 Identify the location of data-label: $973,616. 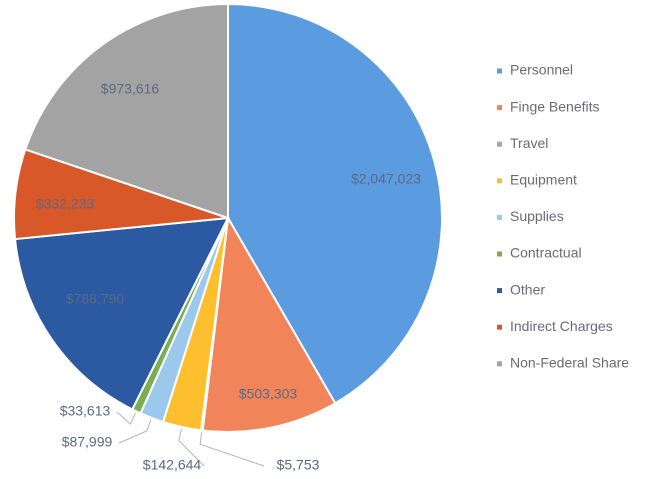
(130, 89).